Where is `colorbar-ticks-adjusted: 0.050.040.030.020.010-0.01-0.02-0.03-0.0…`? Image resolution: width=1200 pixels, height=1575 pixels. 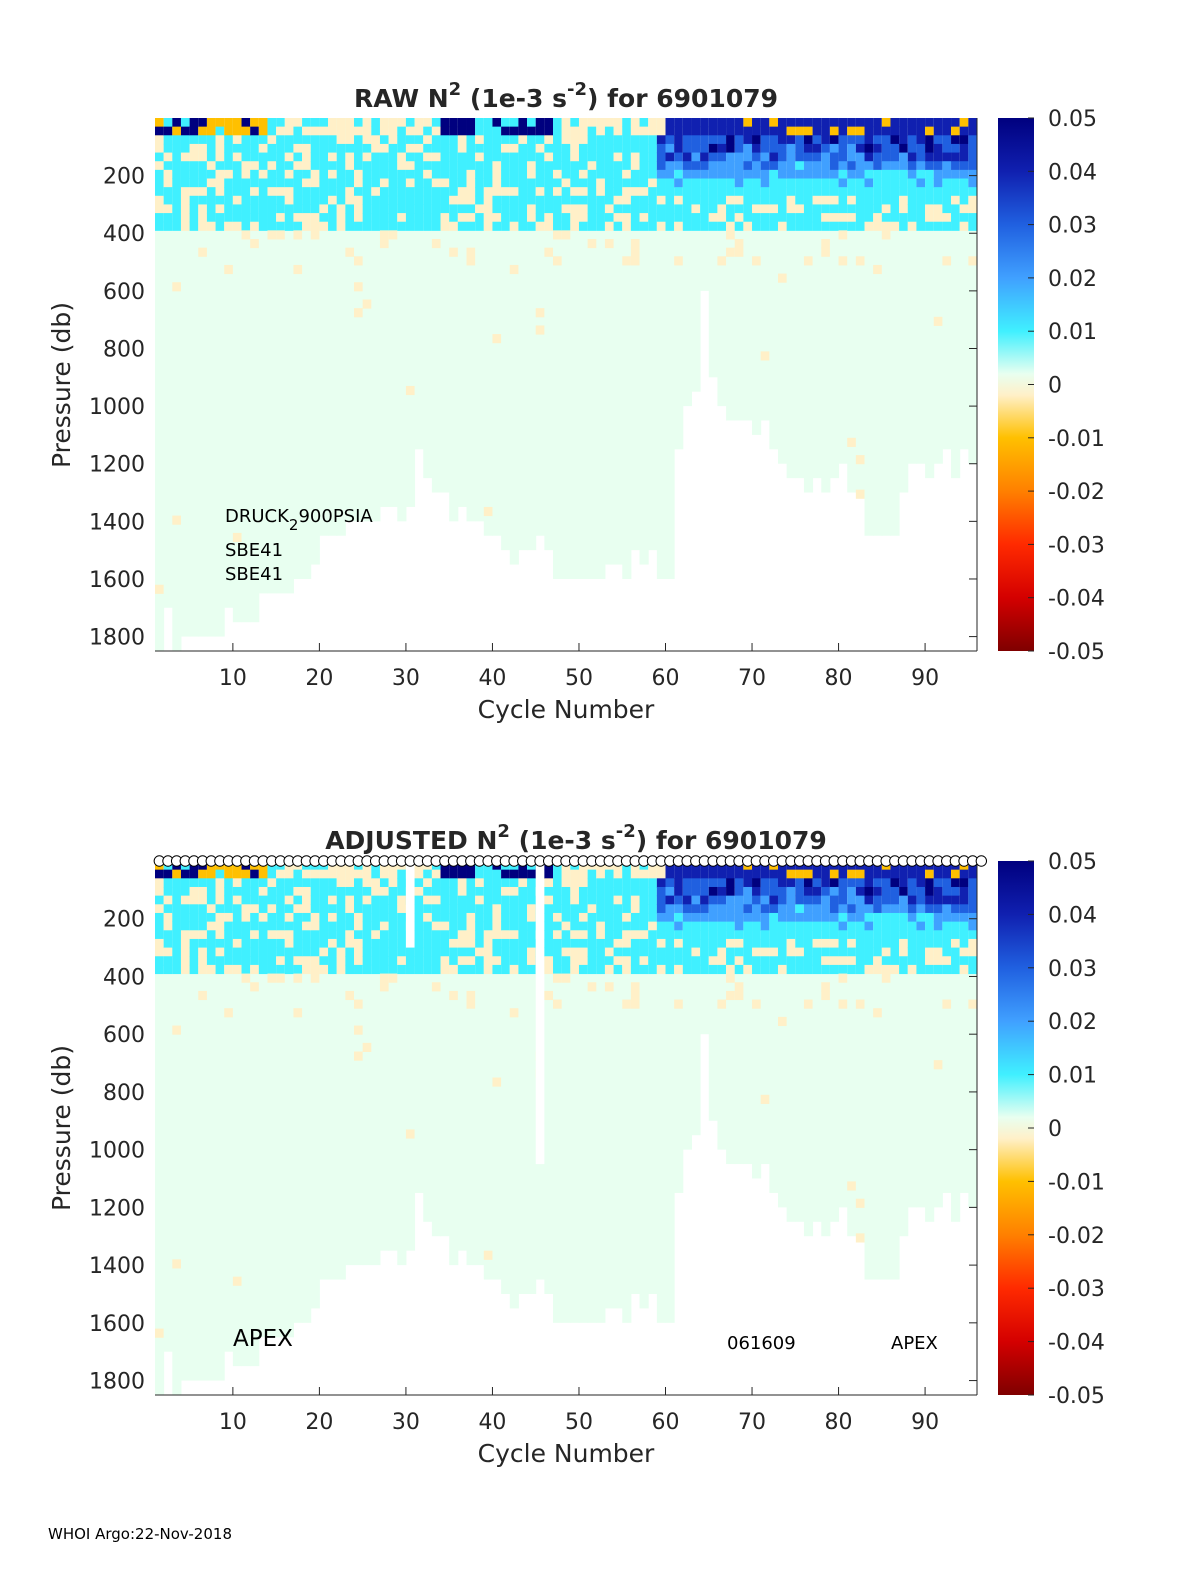
colorbar-ticks-adjusted: 0.050.040.030.020.010-0.01-0.02-0.03-0.0… is located at coordinates (1066, 1129).